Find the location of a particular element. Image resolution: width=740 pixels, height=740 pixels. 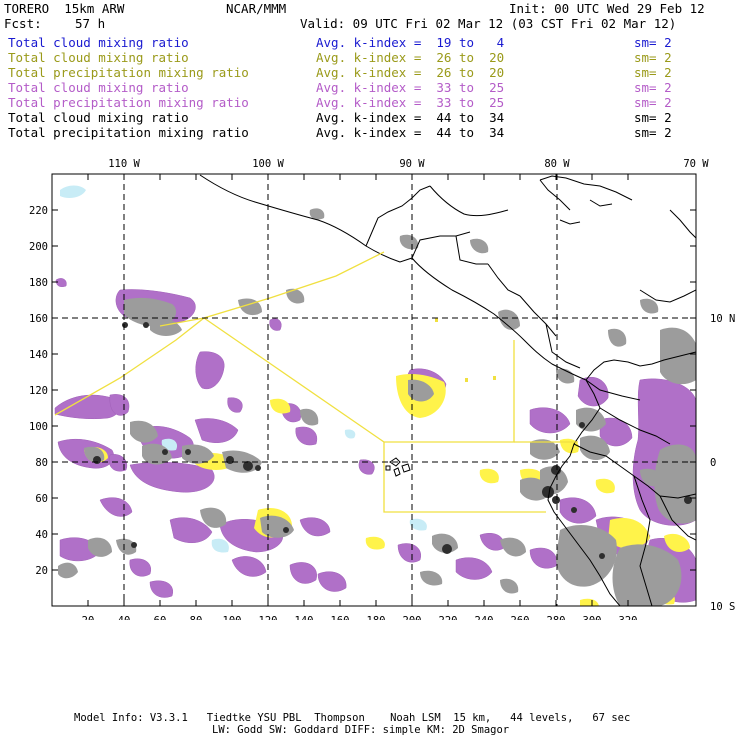

y-tick-label: 100 is located at coordinates (38, 427).